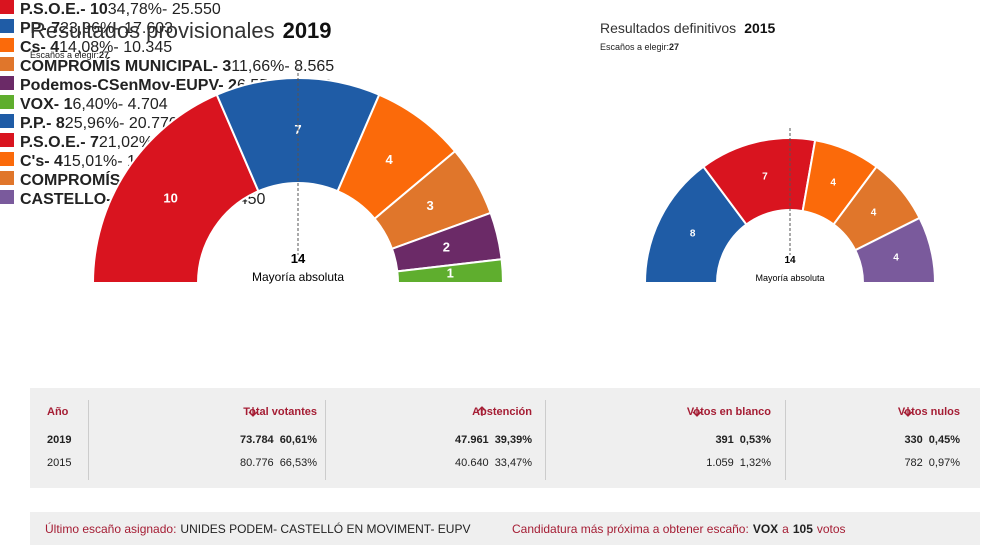 This screenshot has height=555, width=1000. What do you see at coordinates (513, 440) in the screenshot?
I see `percent: 39,39%` at bounding box center [513, 440].